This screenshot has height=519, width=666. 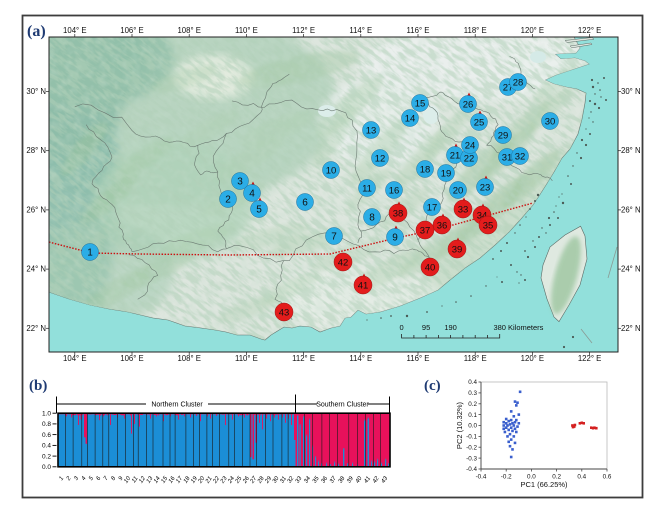 What do you see at coordinates (533, 358) in the screenshot?
I see `svg-text: 120° E` at bounding box center [533, 358].